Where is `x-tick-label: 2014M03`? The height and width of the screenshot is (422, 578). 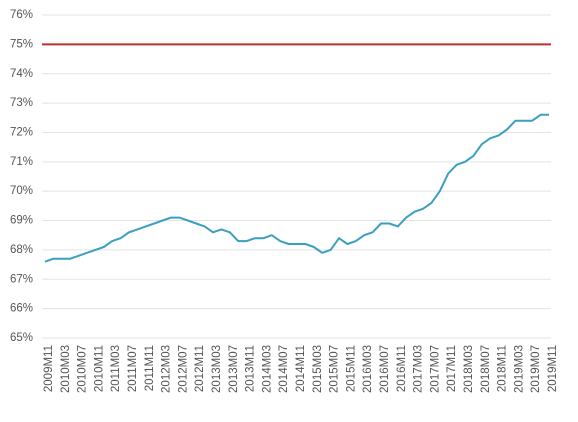
x-tick-label: 2014M03 is located at coordinates (267, 369).